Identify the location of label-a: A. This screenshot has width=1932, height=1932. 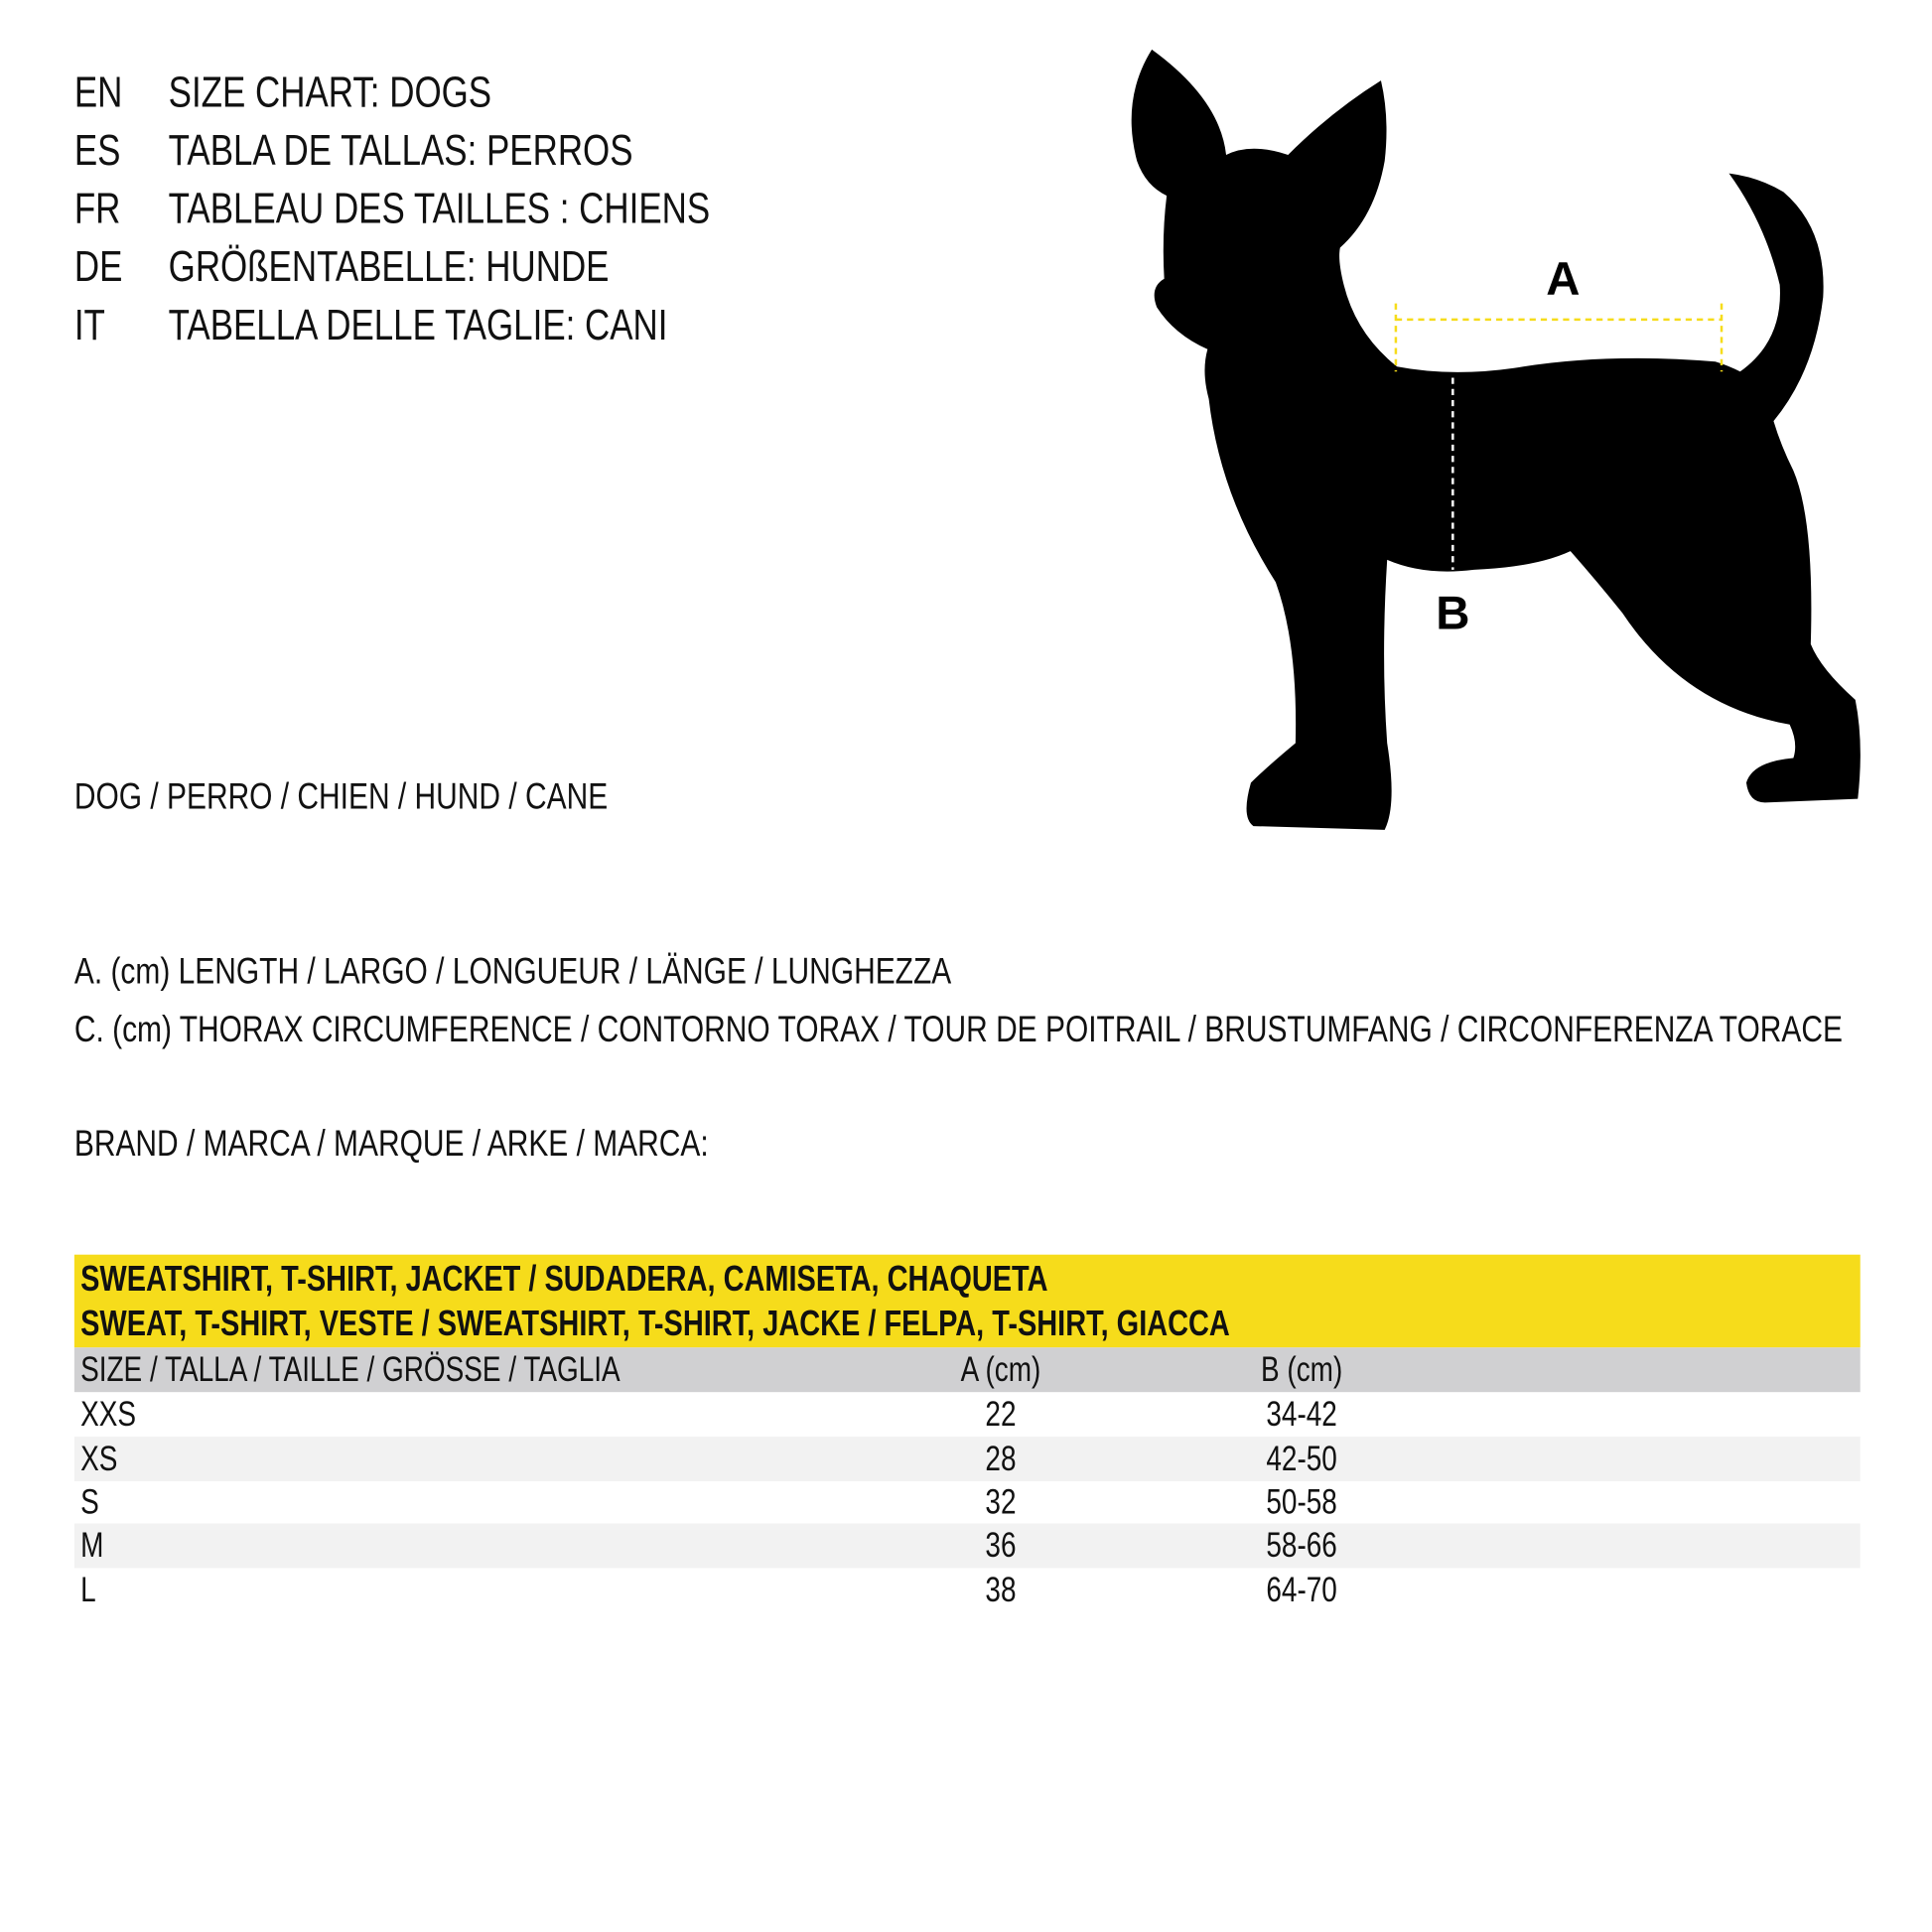
(1563, 279).